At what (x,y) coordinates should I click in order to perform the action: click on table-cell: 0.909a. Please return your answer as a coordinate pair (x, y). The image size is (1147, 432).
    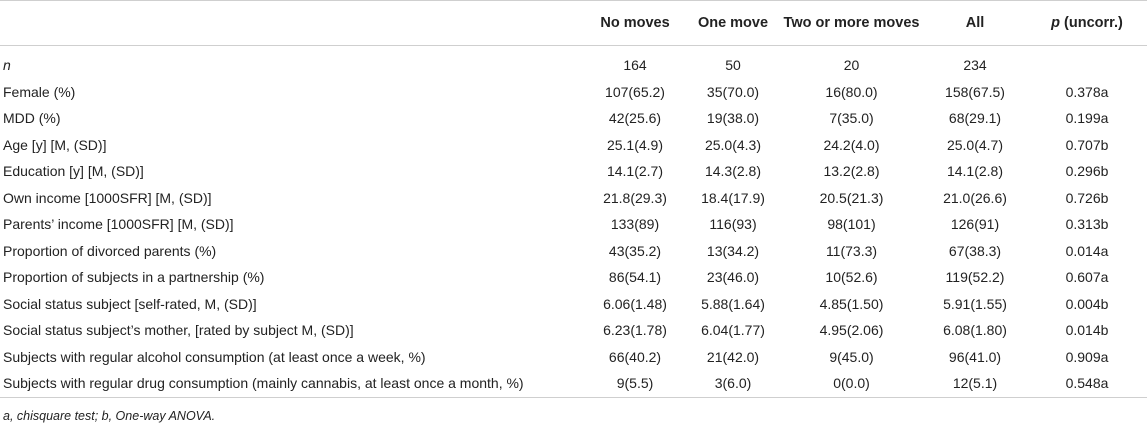
    Looking at the image, I should click on (1087, 356).